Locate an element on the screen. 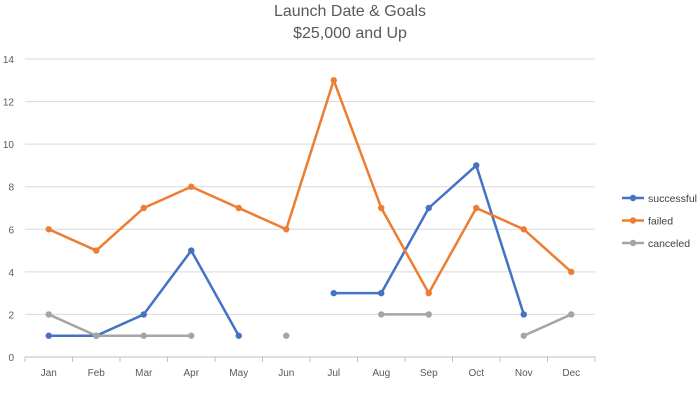 The height and width of the screenshot is (418, 700). x-tick-label: Apr is located at coordinates (191, 373).